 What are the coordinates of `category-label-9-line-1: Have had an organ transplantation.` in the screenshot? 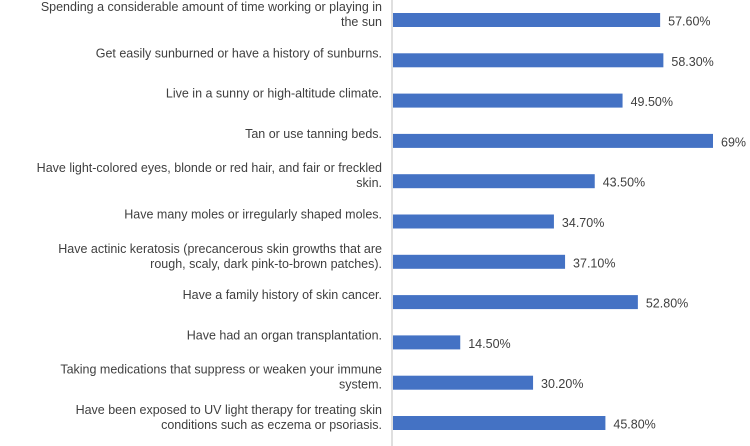 It's located at (284, 335).